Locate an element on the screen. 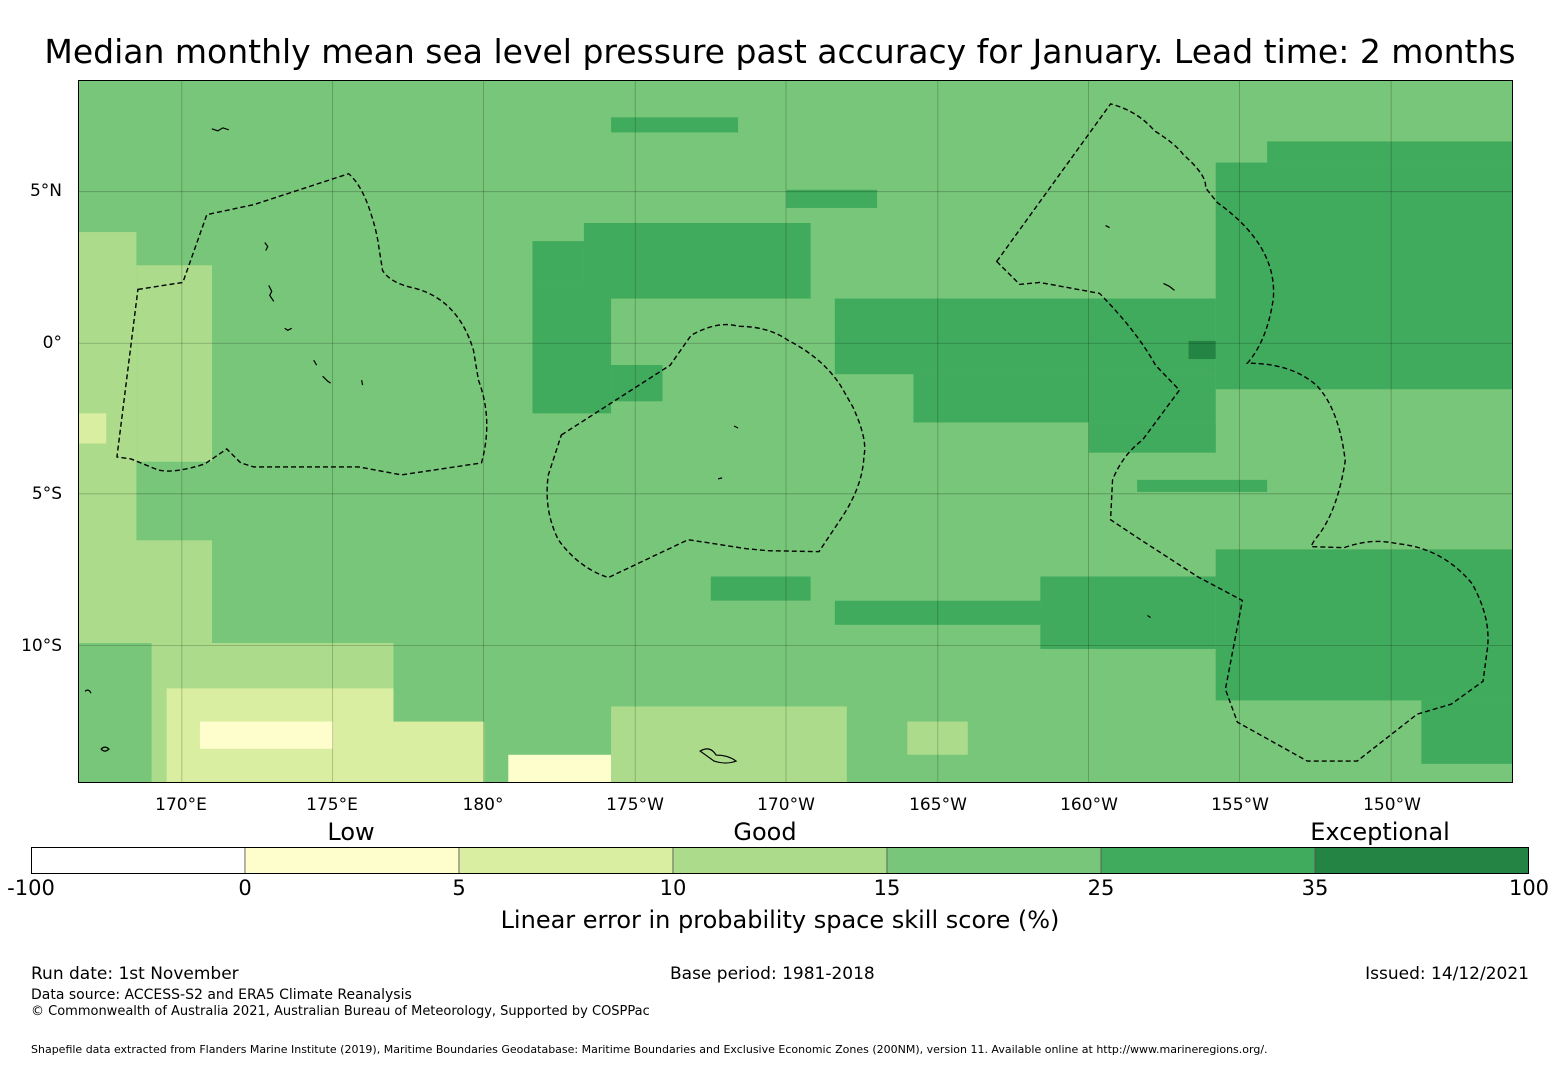 The width and height of the screenshot is (1560, 1065). run-date: Run date: 1st November is located at coordinates (135, 974).